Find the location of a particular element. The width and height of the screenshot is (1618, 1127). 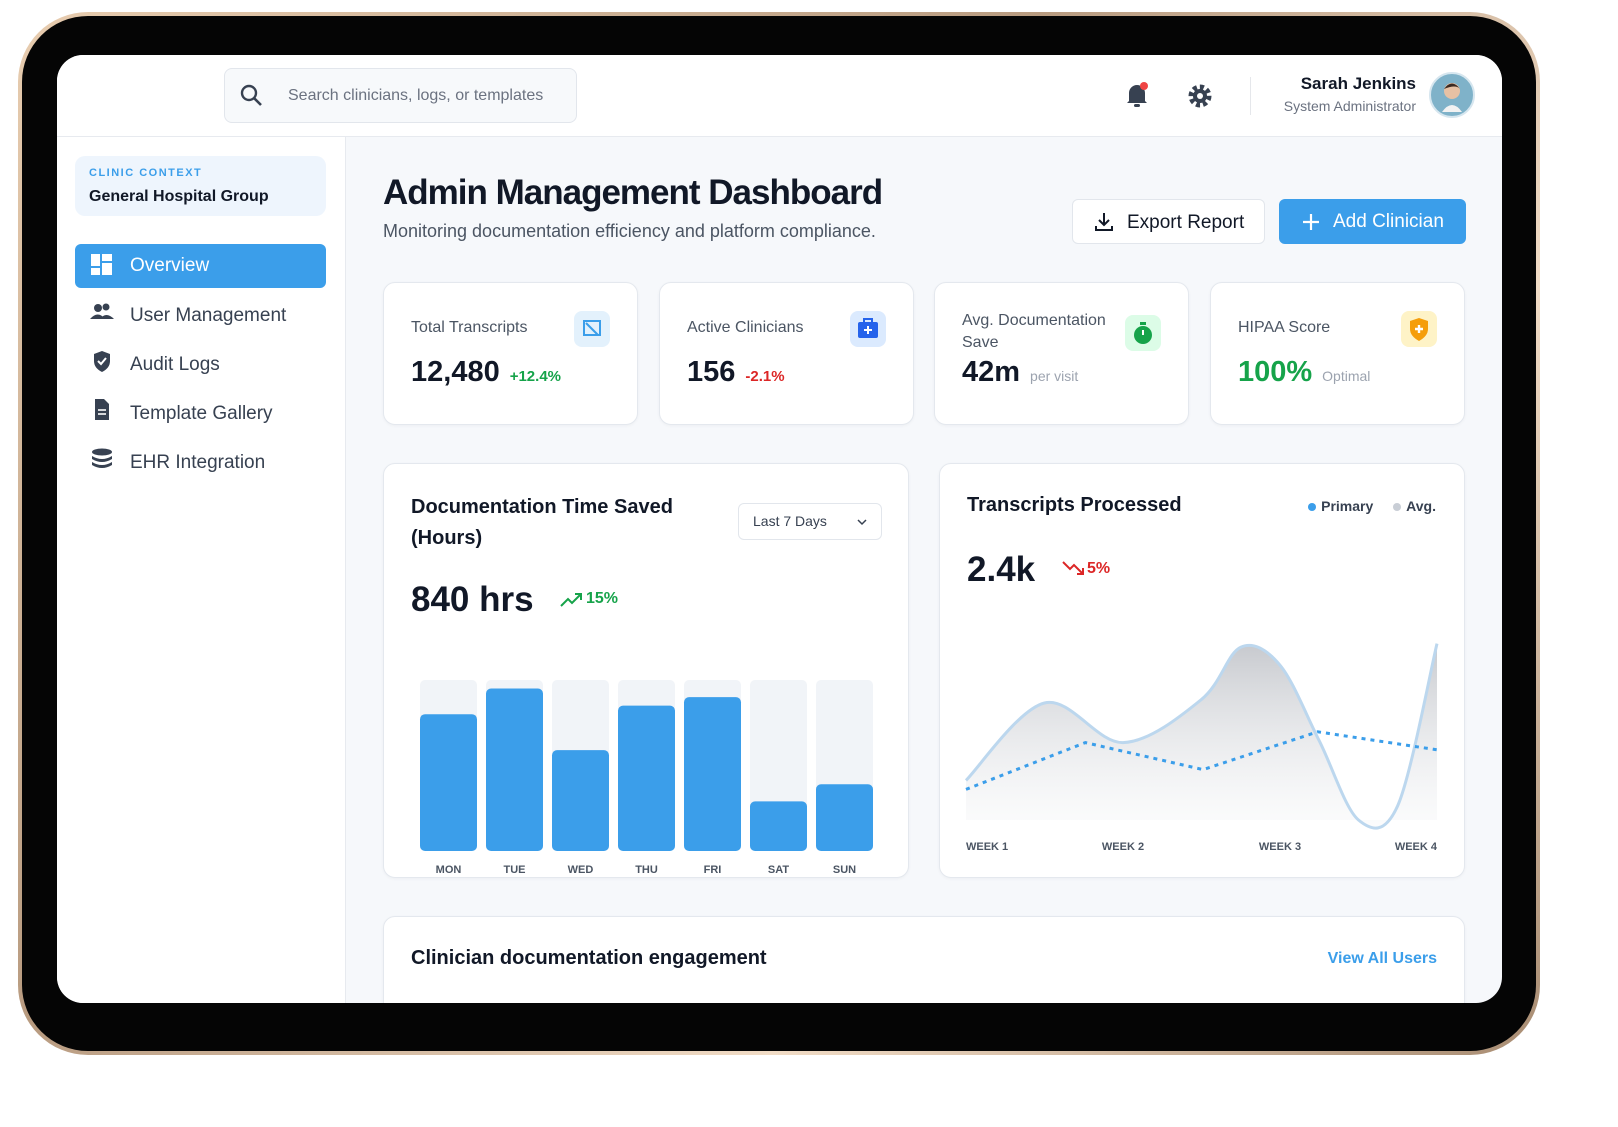

stat-value: 12,480 +12.4% is located at coordinates (486, 372).